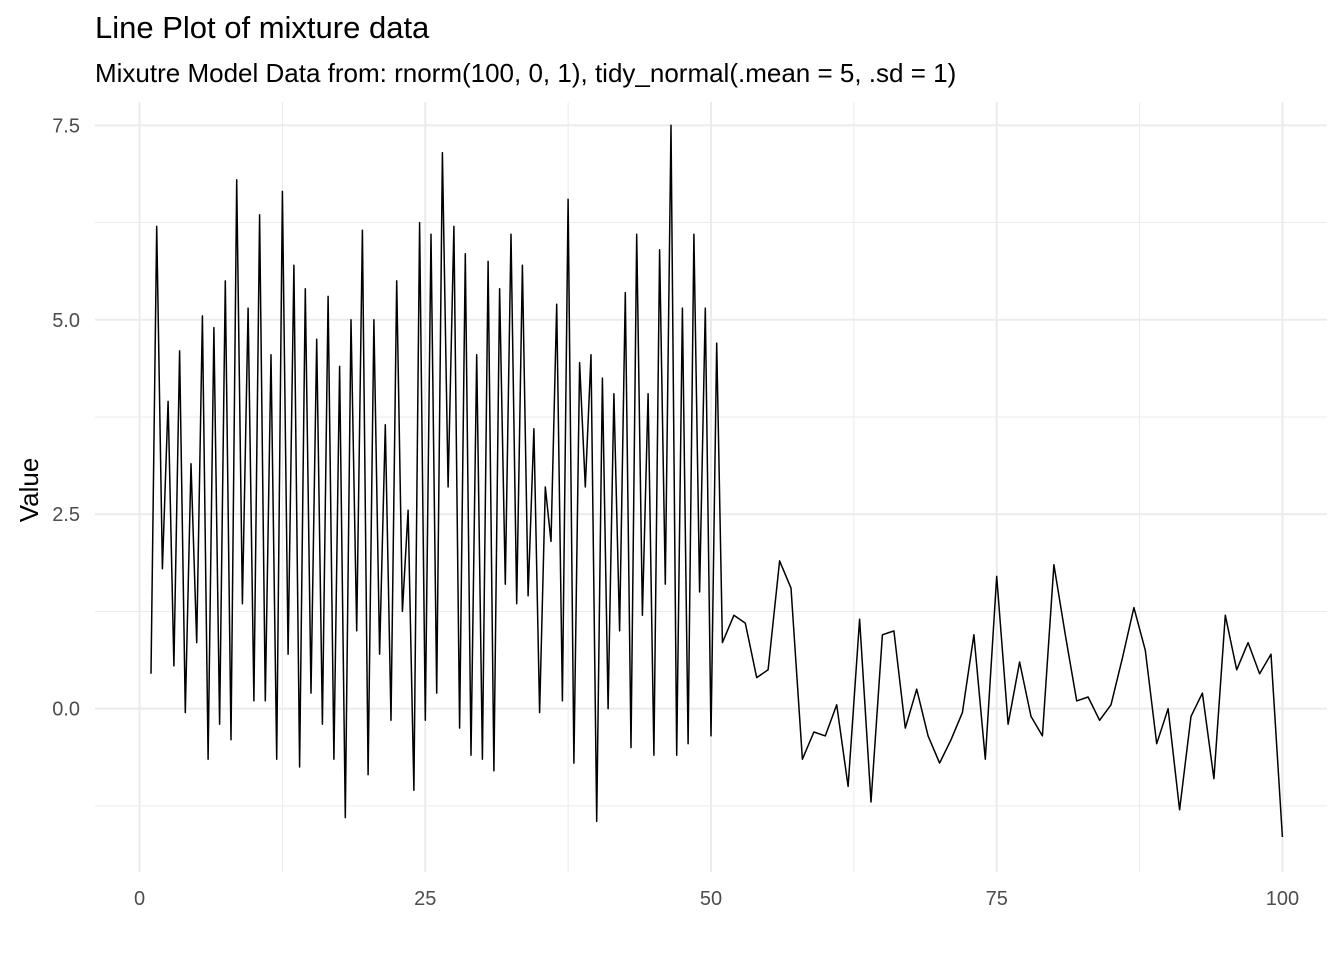  I want to click on x-tick-label: 50, so click(711, 899).